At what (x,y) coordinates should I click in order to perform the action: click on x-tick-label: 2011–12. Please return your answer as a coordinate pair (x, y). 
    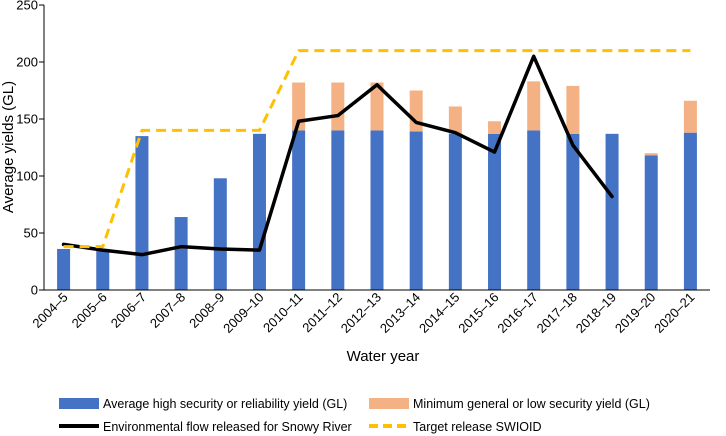
    Looking at the image, I should click on (322, 313).